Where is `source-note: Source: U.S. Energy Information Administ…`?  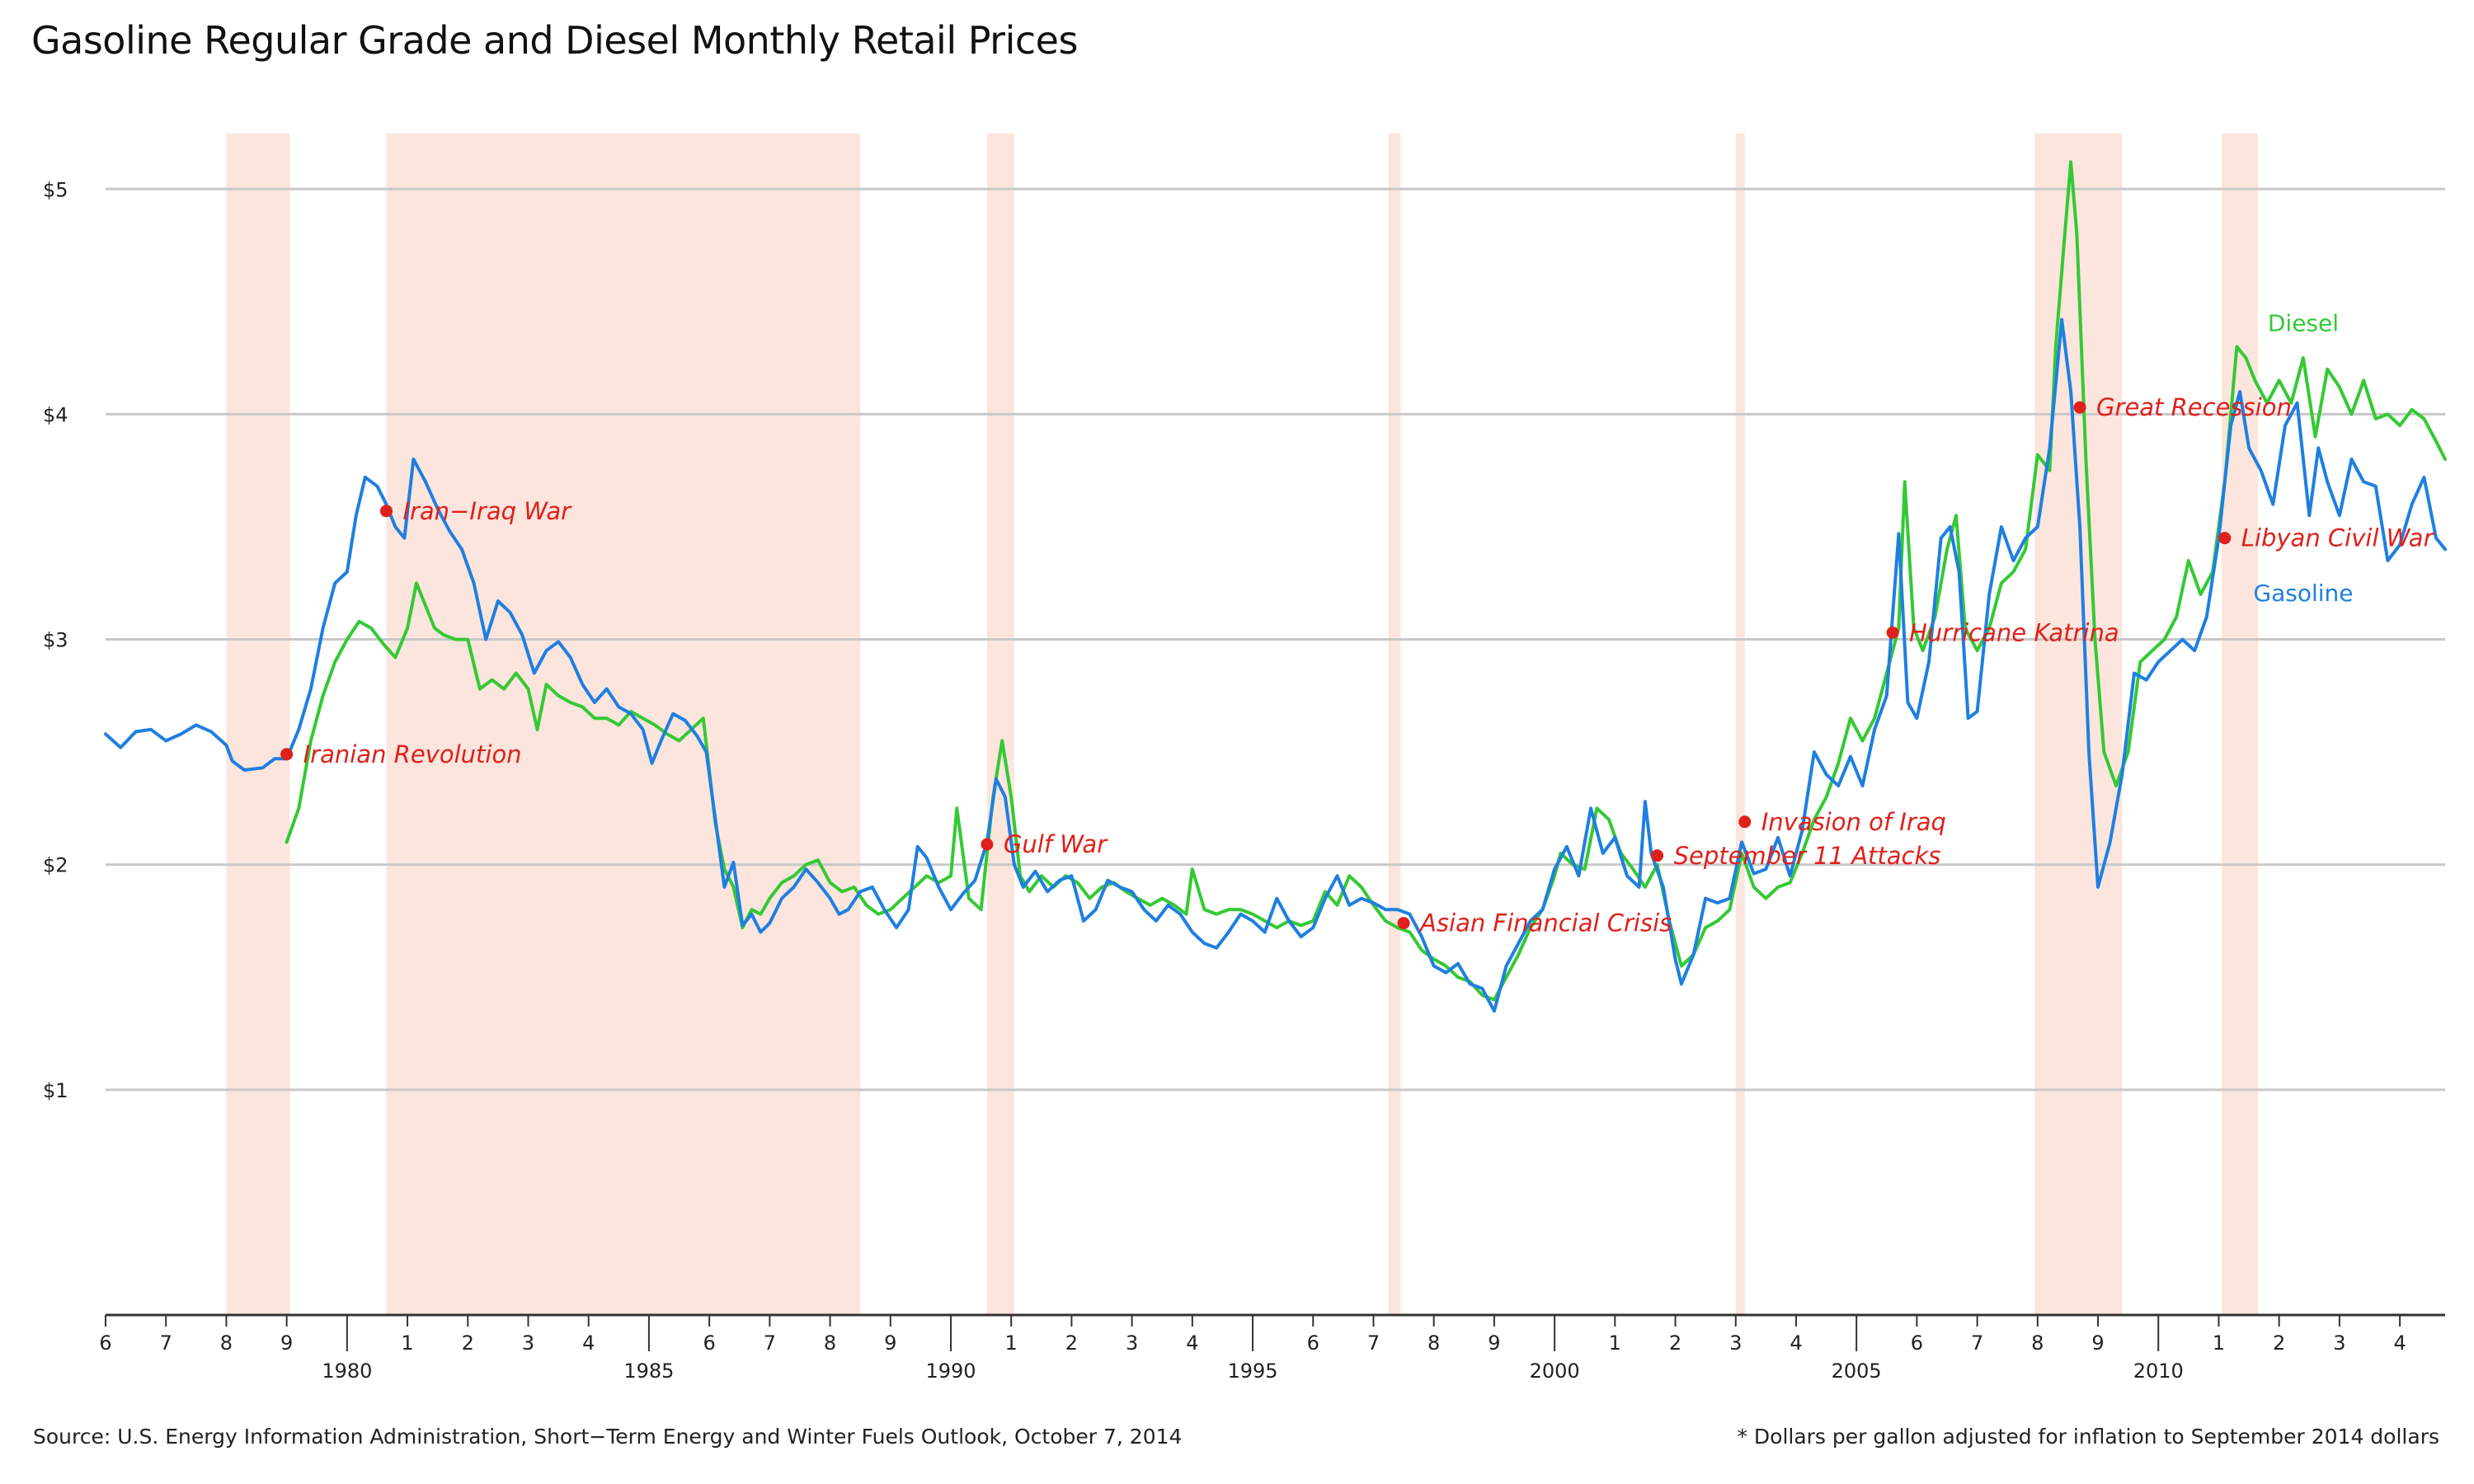
source-note: Source: U.S. Energy Information Administ… is located at coordinates (608, 1437).